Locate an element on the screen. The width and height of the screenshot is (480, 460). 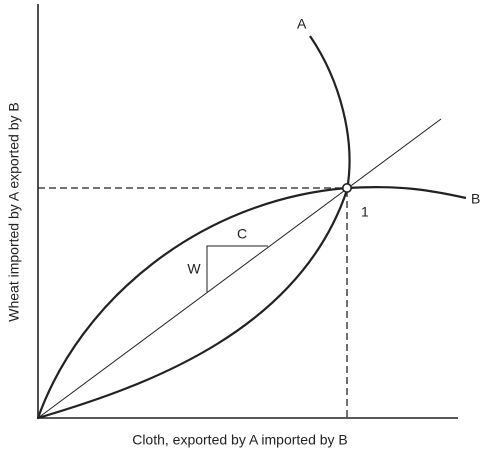
y-axis-label: Wheat imported by A exported by B is located at coordinates (14, 211).